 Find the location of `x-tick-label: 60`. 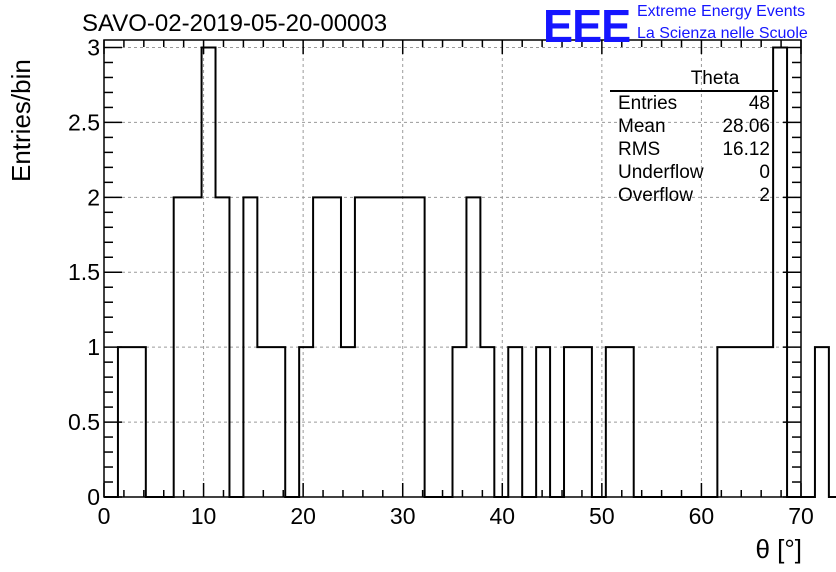

x-tick-label: 60 is located at coordinates (702, 516).